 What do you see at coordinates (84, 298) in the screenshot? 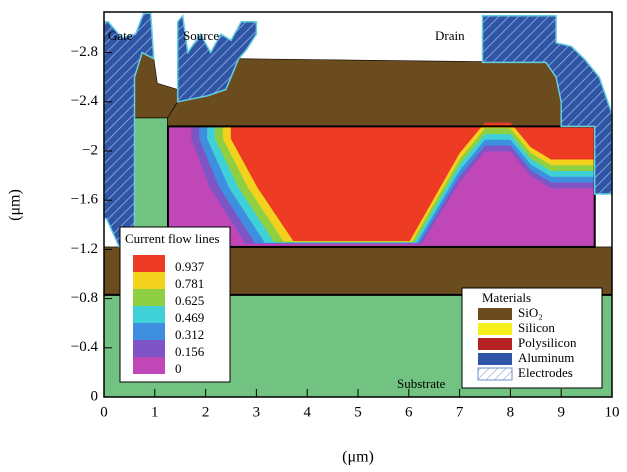
I see `y-tick-label: −0.8` at bounding box center [84, 298].